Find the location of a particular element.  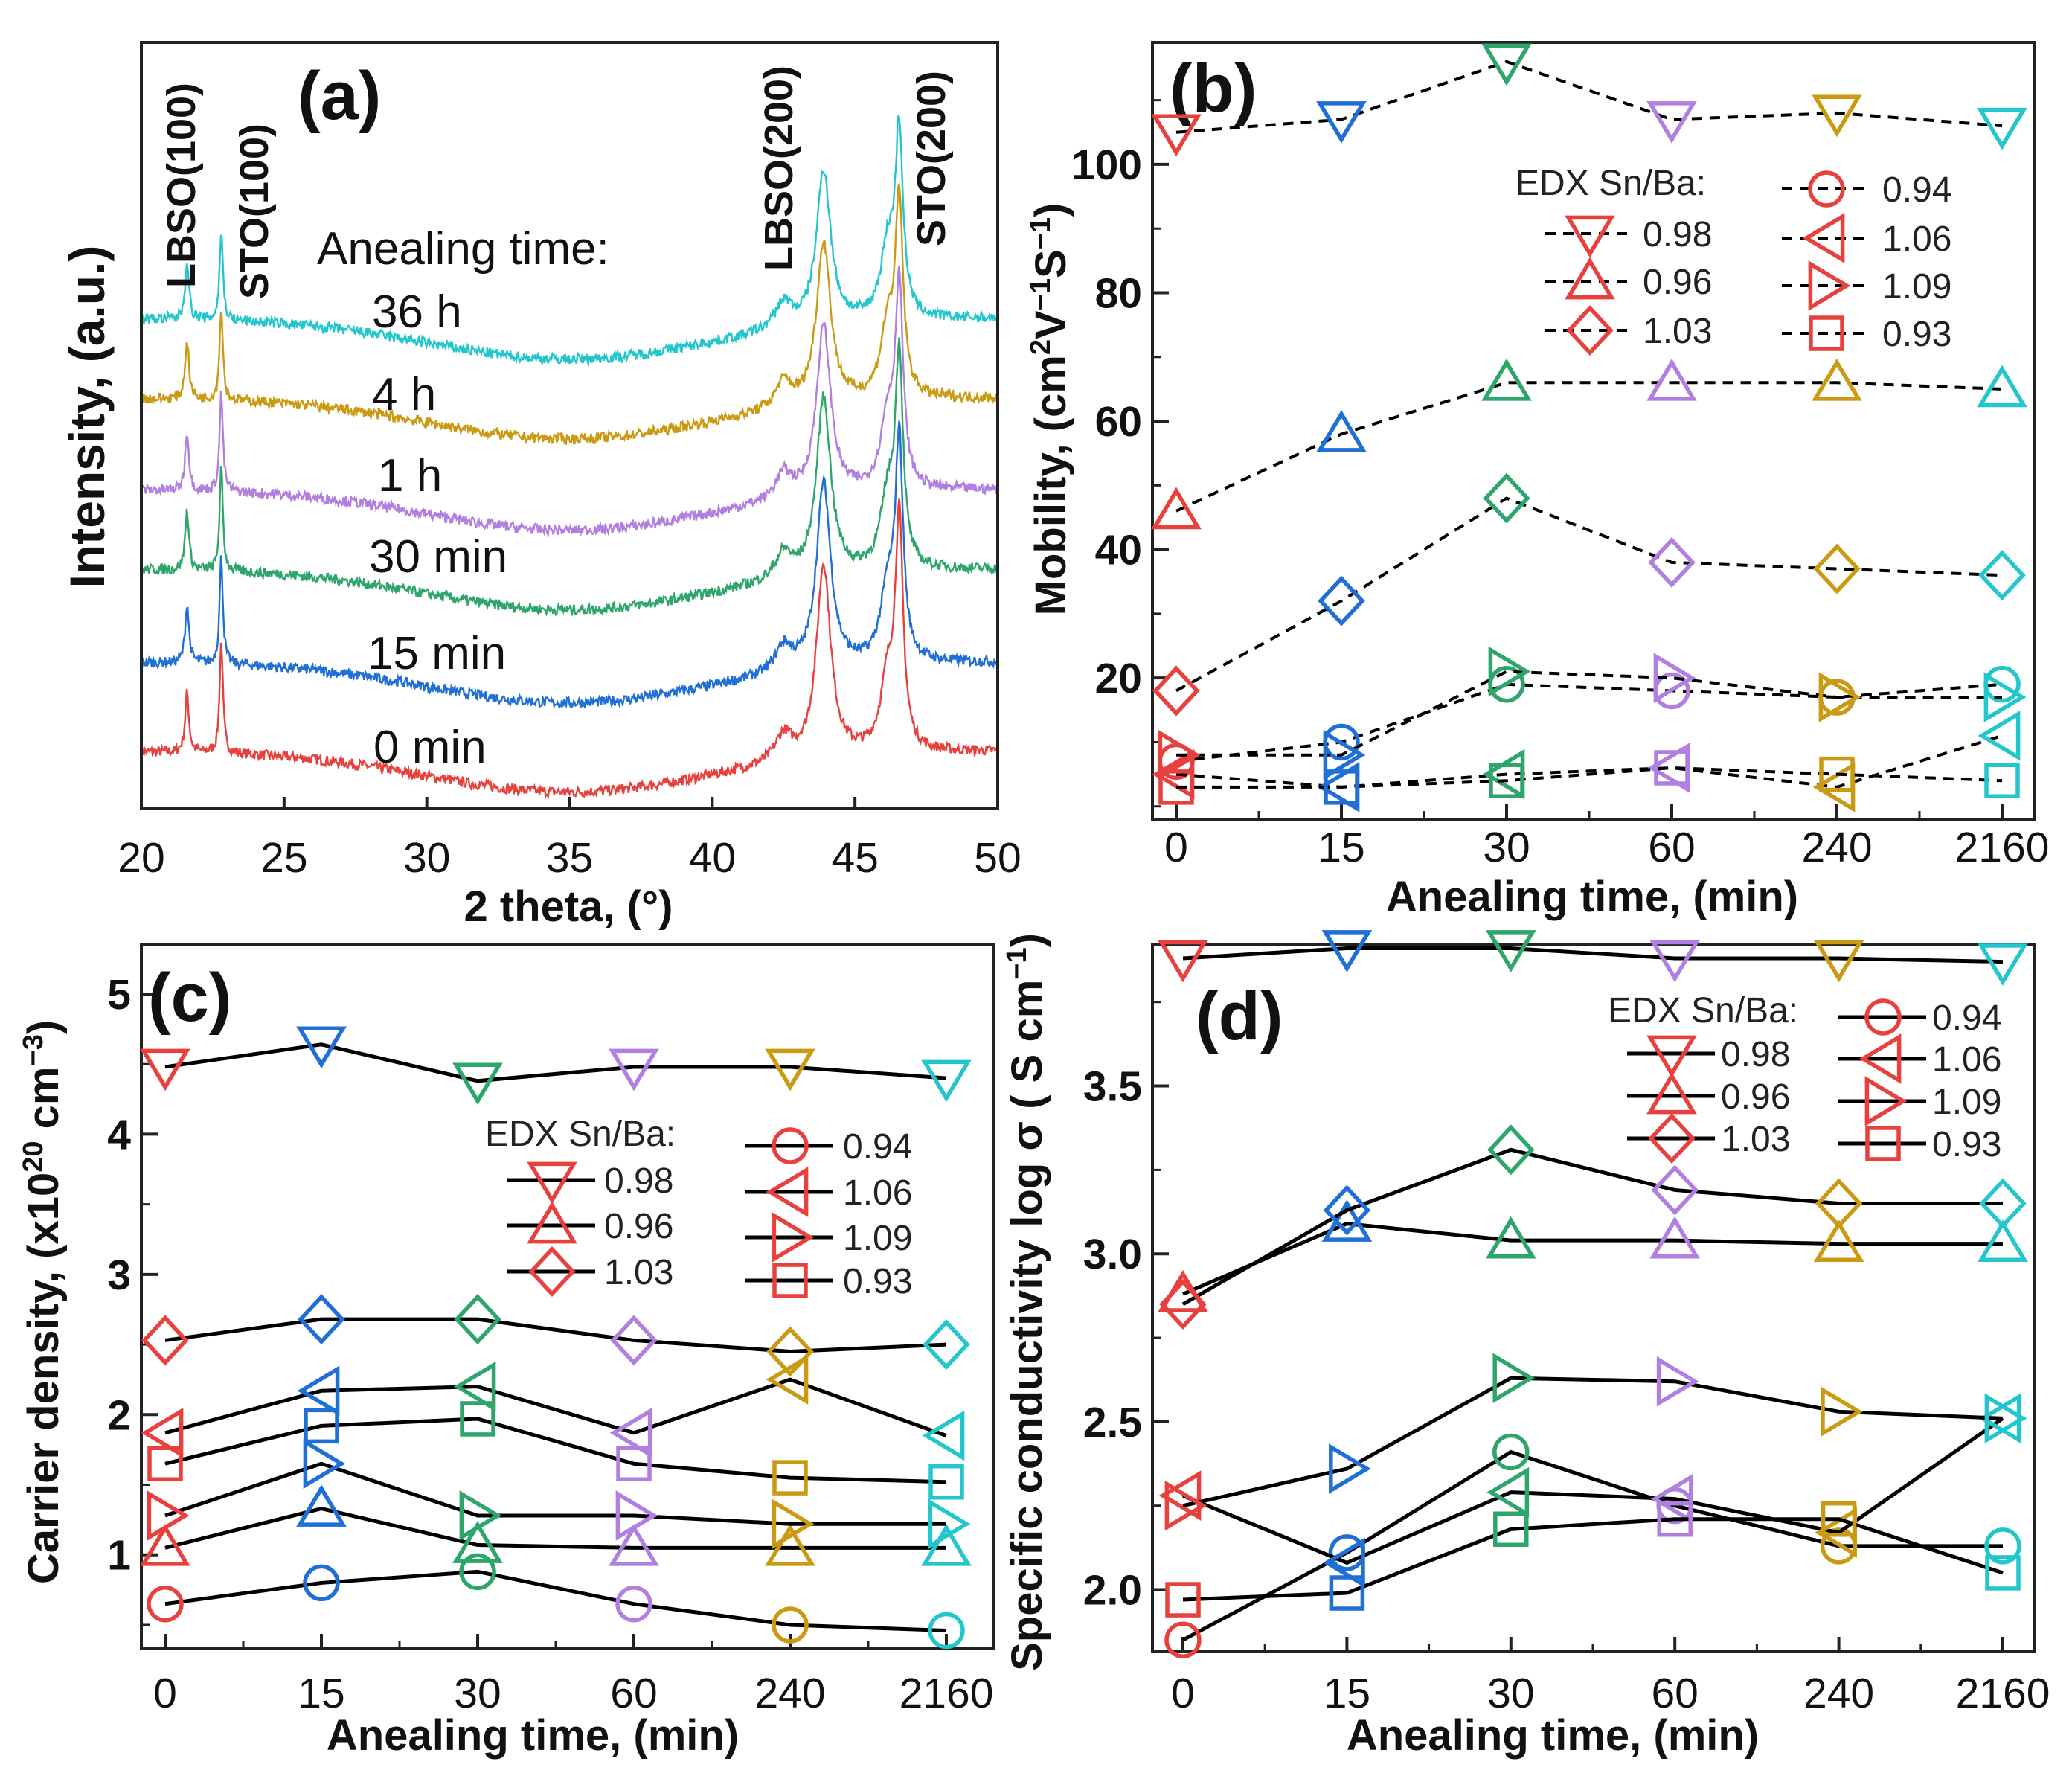

x-tick-label: 60 is located at coordinates (1674, 1693).